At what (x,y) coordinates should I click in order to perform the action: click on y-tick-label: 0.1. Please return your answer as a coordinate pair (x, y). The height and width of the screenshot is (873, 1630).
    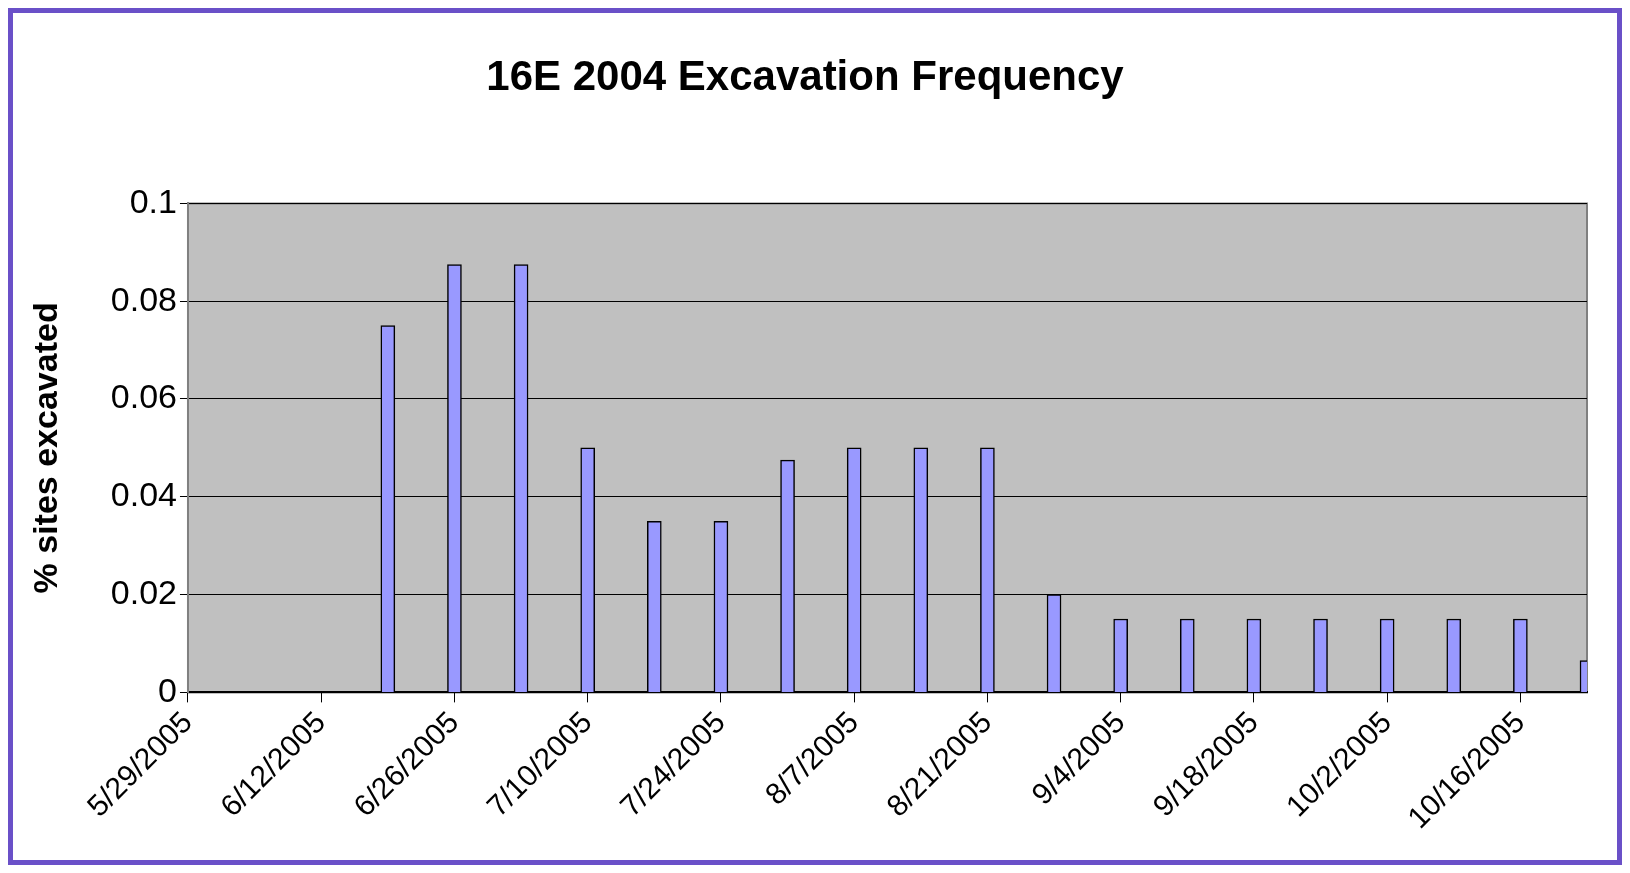
    Looking at the image, I should click on (153, 200).